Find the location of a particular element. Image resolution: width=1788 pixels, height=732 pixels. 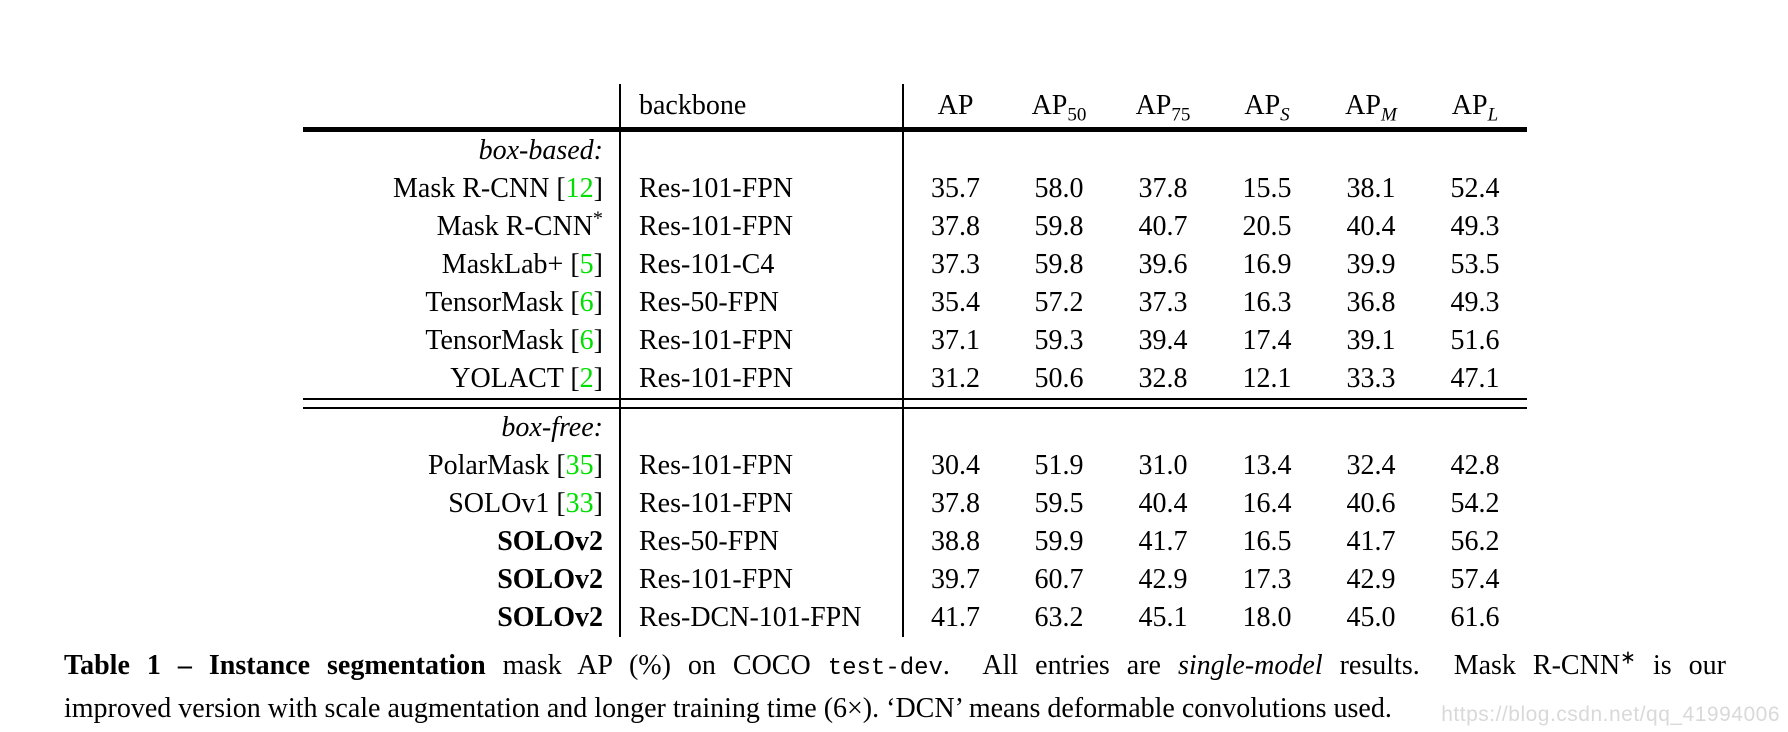

caption-segment: mask AP (%) on COCO is located at coordinates (656, 665).